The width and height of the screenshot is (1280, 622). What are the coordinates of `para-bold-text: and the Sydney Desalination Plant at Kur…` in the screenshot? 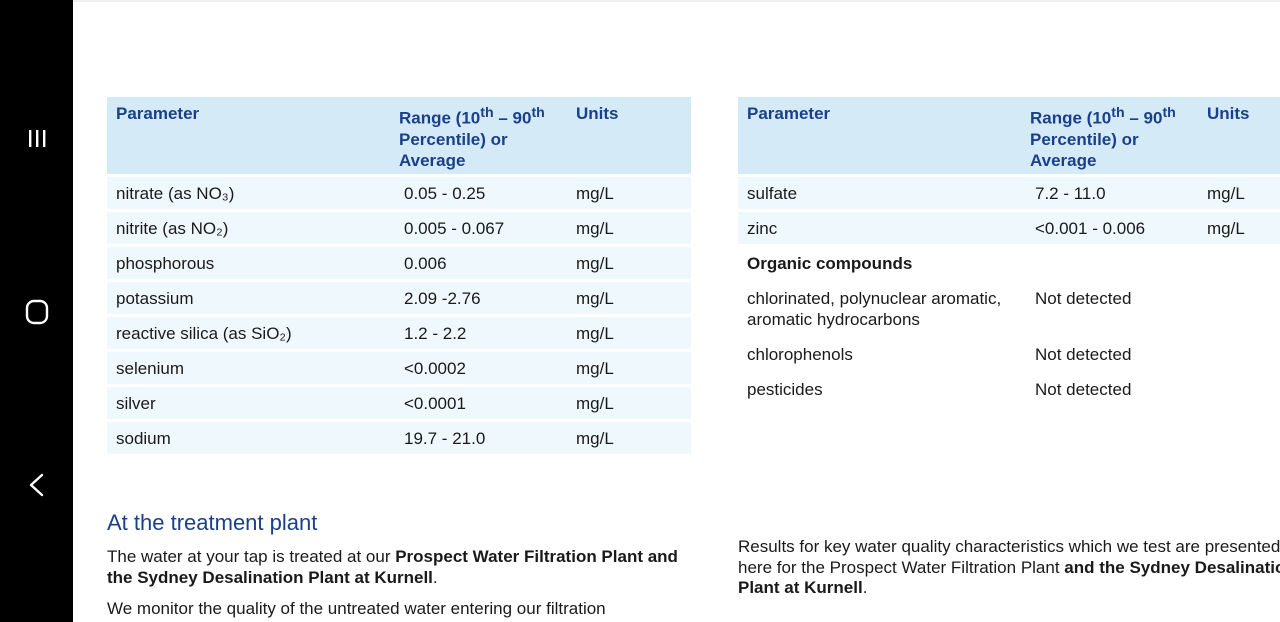 It's located at (1009, 577).